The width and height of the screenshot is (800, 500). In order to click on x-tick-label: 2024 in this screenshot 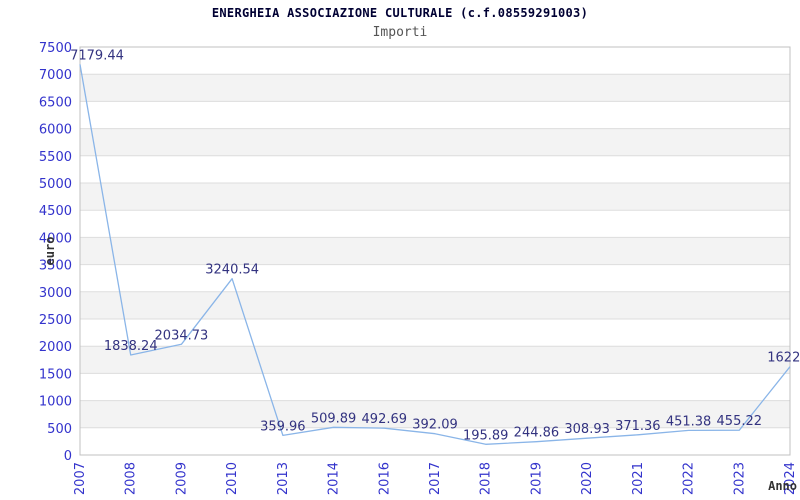, I will do `click(790, 478)`.